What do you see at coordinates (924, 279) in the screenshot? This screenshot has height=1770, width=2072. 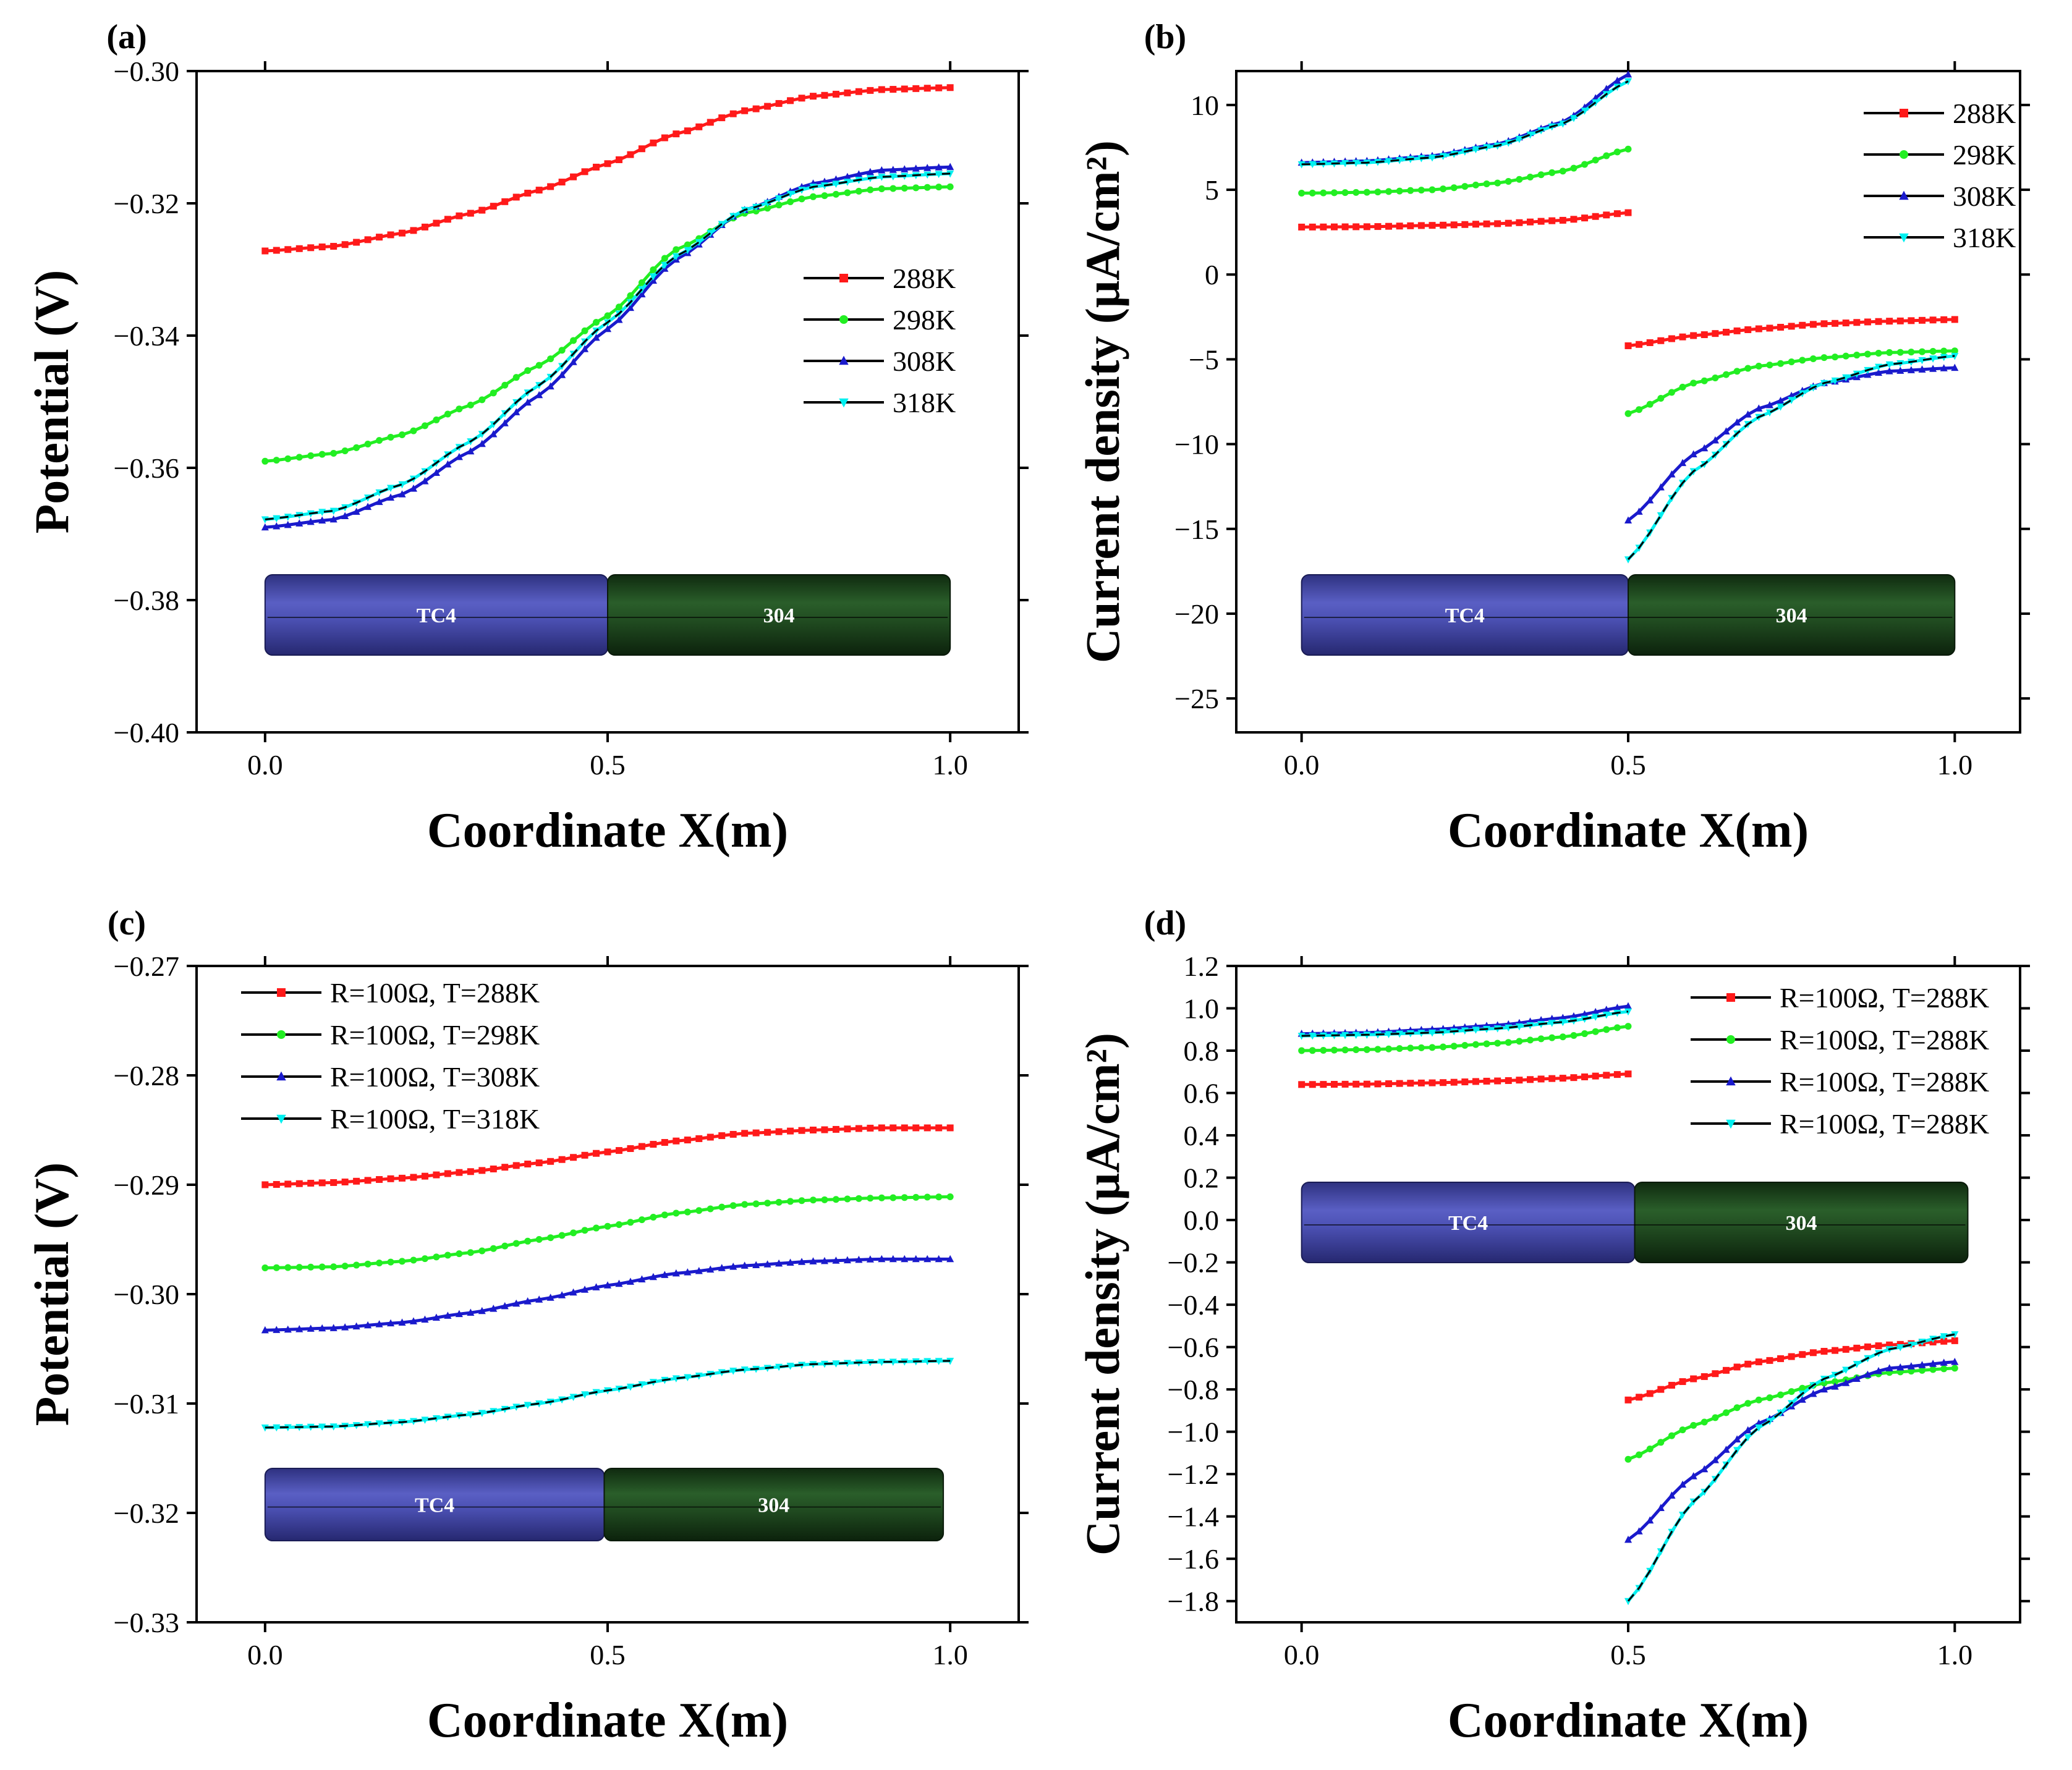 I see `legend-label: 288K` at bounding box center [924, 279].